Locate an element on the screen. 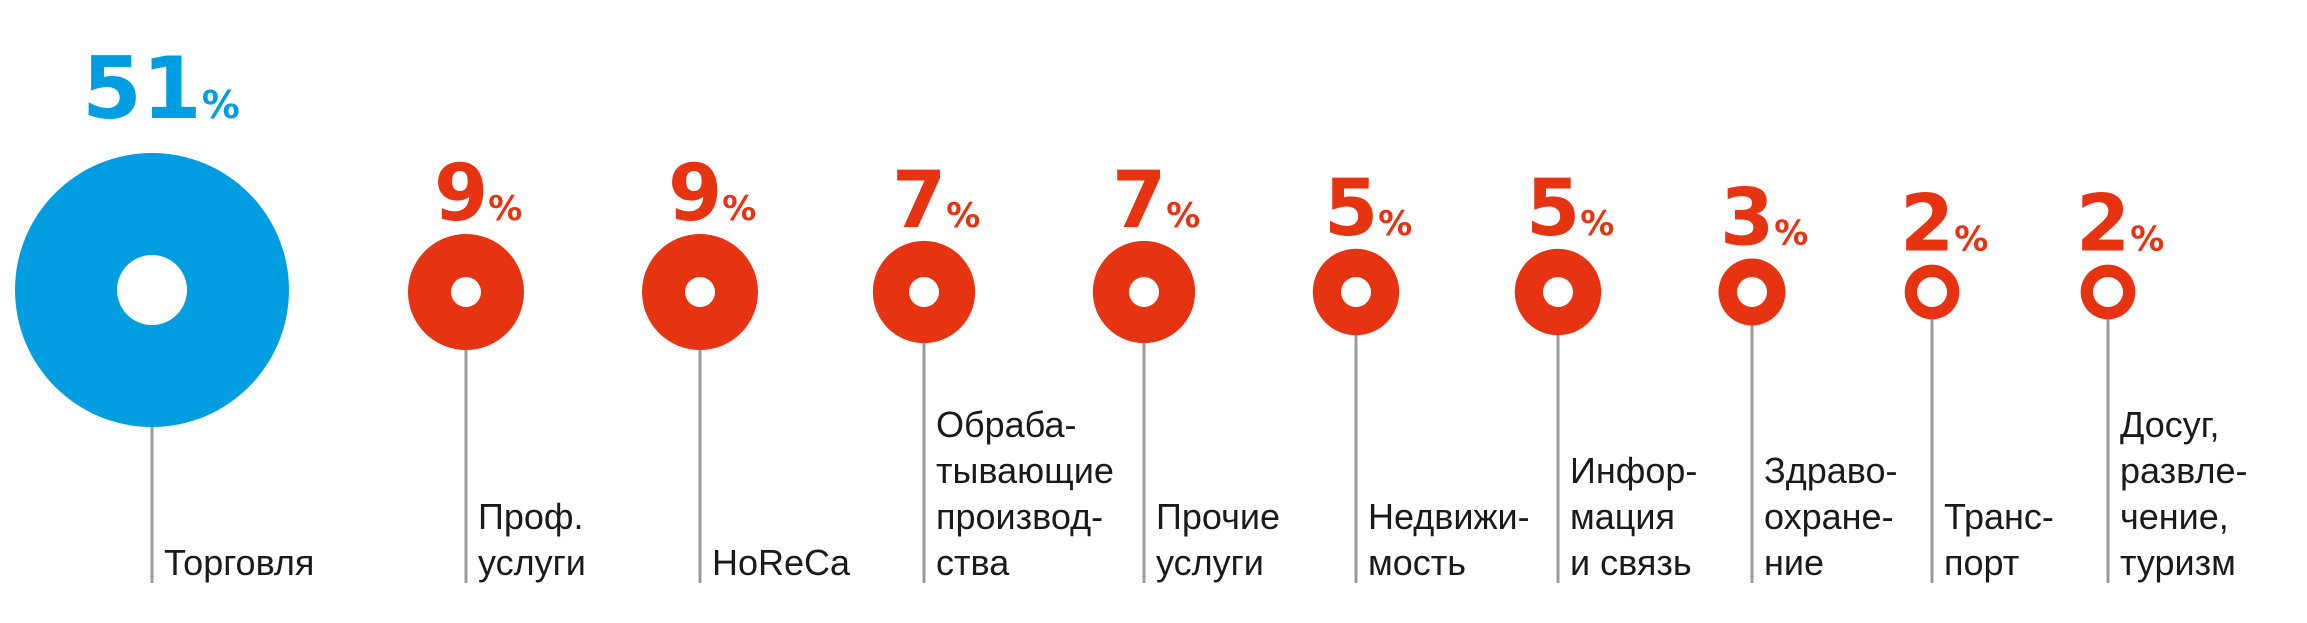 The image size is (2307, 623). category-label-line: Недвижи- is located at coordinates (1449, 516).